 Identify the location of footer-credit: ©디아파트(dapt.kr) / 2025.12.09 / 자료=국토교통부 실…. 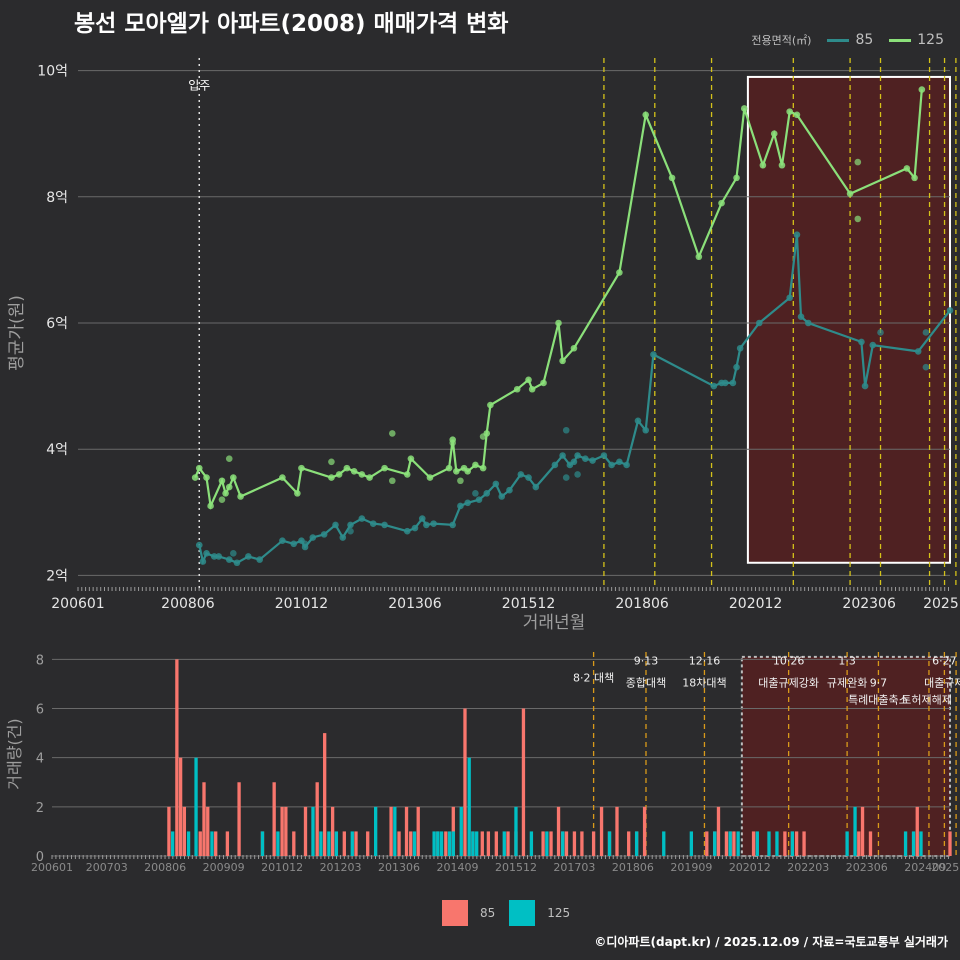
(771, 942).